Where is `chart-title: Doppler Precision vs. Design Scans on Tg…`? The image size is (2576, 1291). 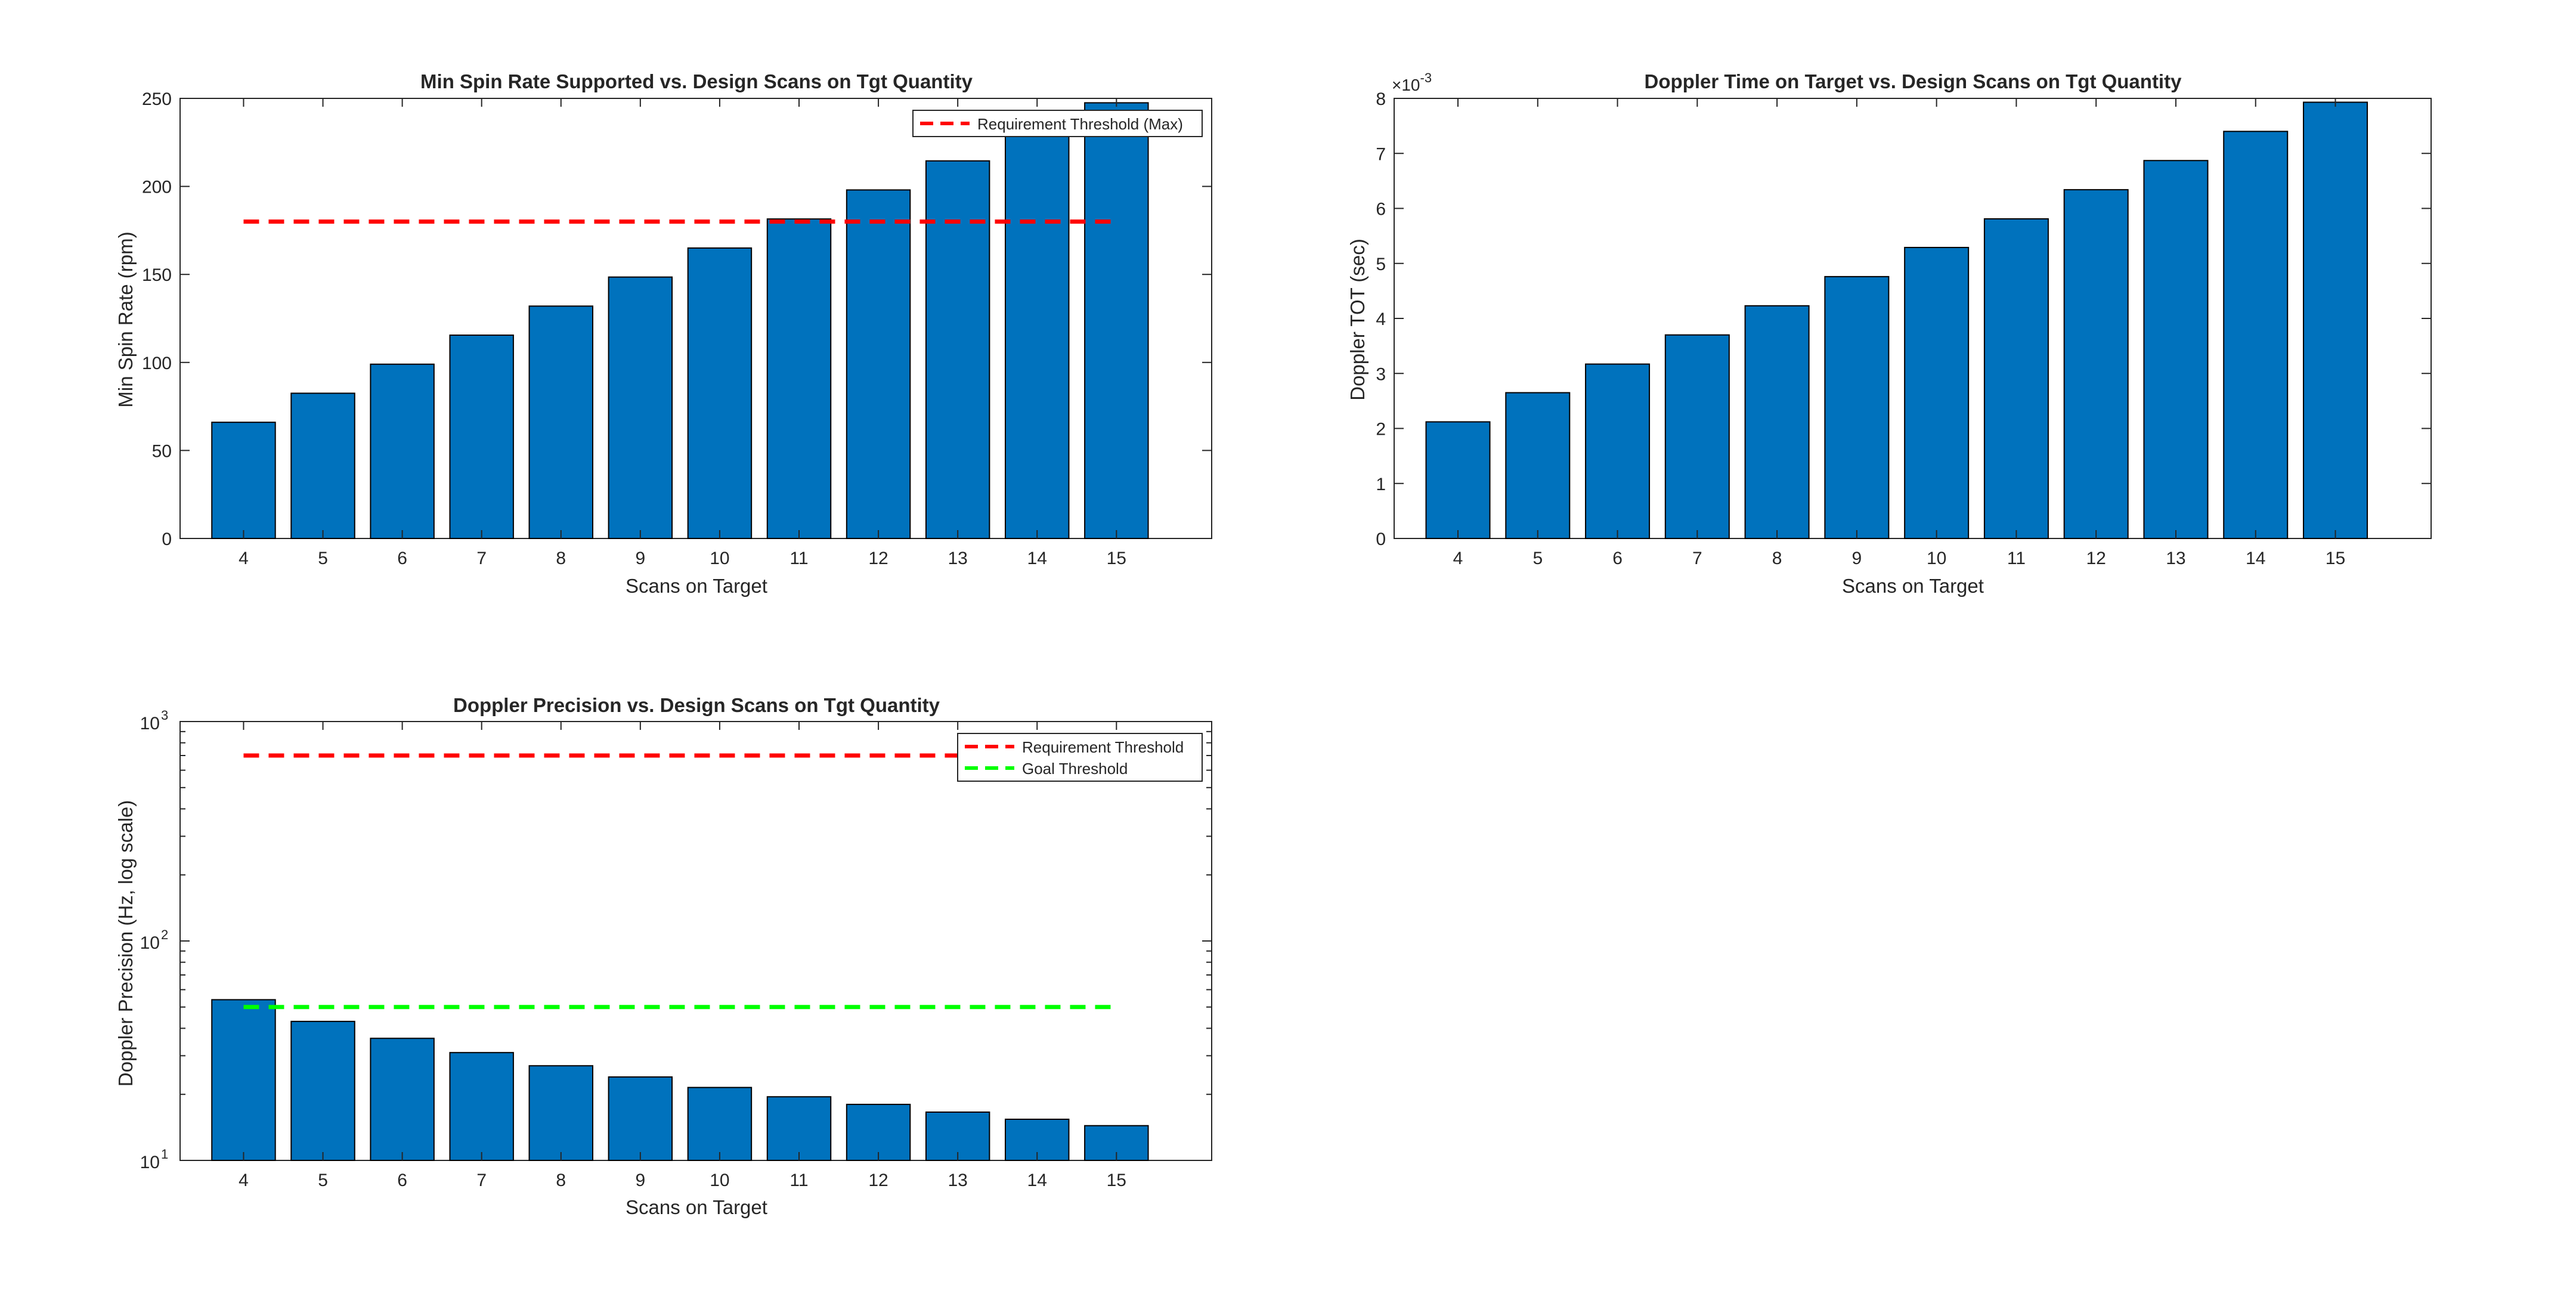 chart-title: Doppler Precision vs. Design Scans on Tg… is located at coordinates (696, 705).